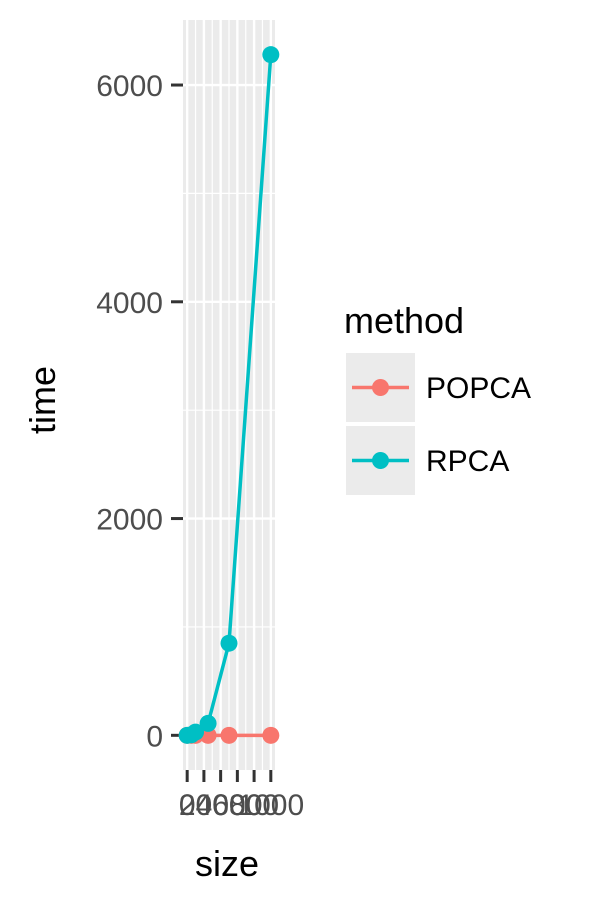 This screenshot has height=900, width=600. Describe the element at coordinates (139, 411) in the screenshot. I see `y-axis-ticks: 0 2000 4000 6000` at that location.